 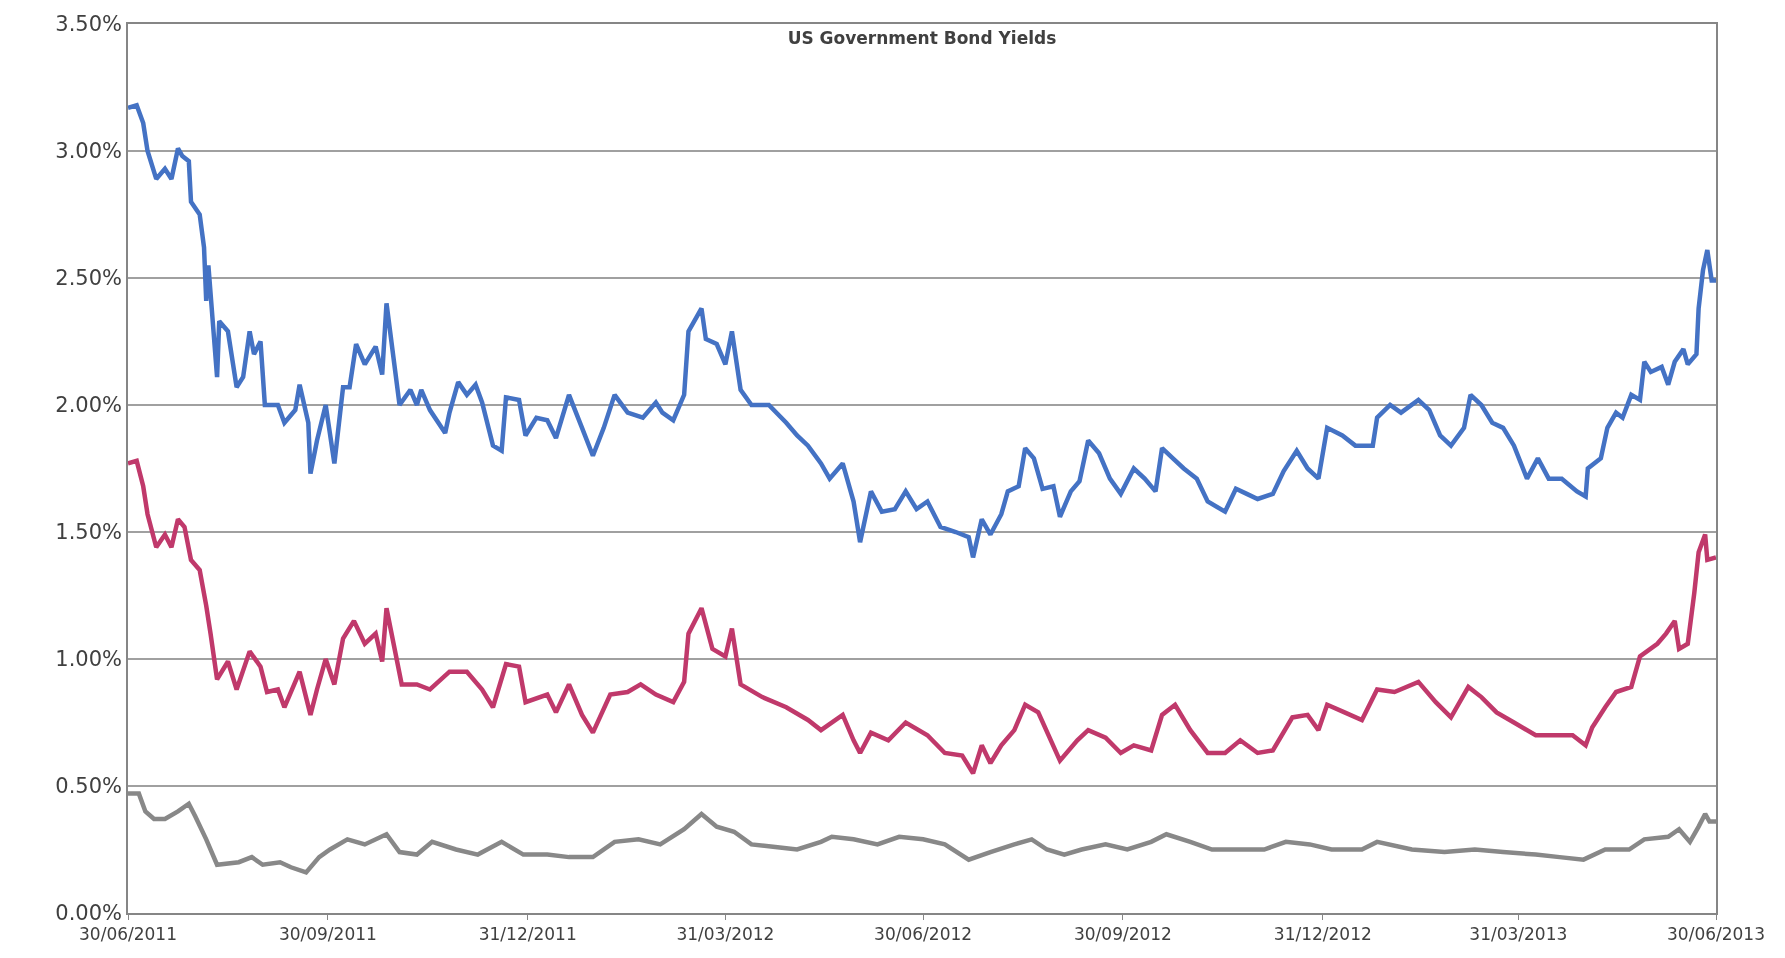 What do you see at coordinates (89, 913) in the screenshot?
I see `y-tick-label: 0.00%` at bounding box center [89, 913].